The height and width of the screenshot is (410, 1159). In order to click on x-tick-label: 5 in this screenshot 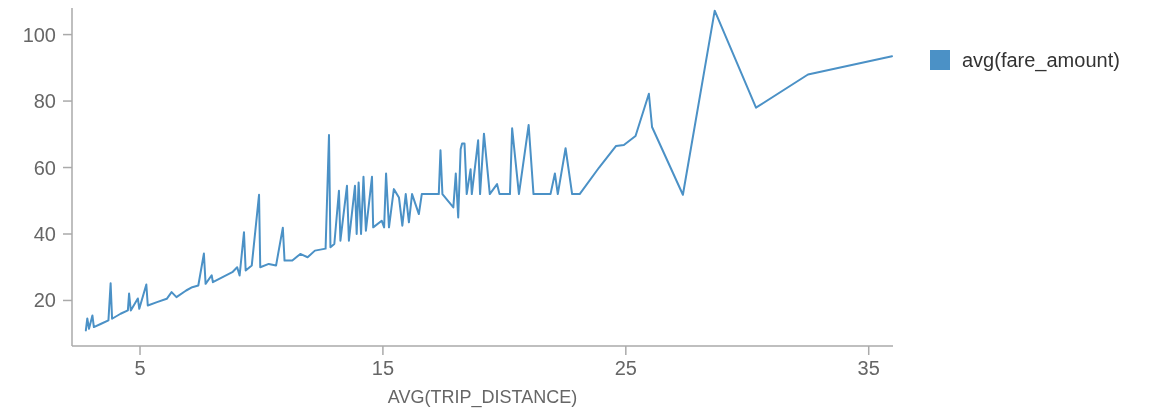, I will do `click(140, 368)`.